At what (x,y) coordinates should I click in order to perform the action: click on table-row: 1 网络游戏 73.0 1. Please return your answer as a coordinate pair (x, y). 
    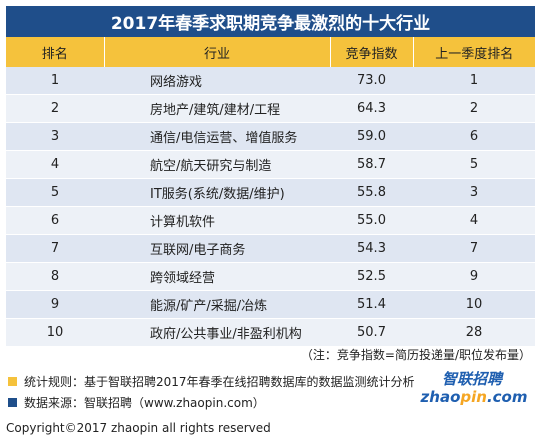
    Looking at the image, I should click on (270, 81).